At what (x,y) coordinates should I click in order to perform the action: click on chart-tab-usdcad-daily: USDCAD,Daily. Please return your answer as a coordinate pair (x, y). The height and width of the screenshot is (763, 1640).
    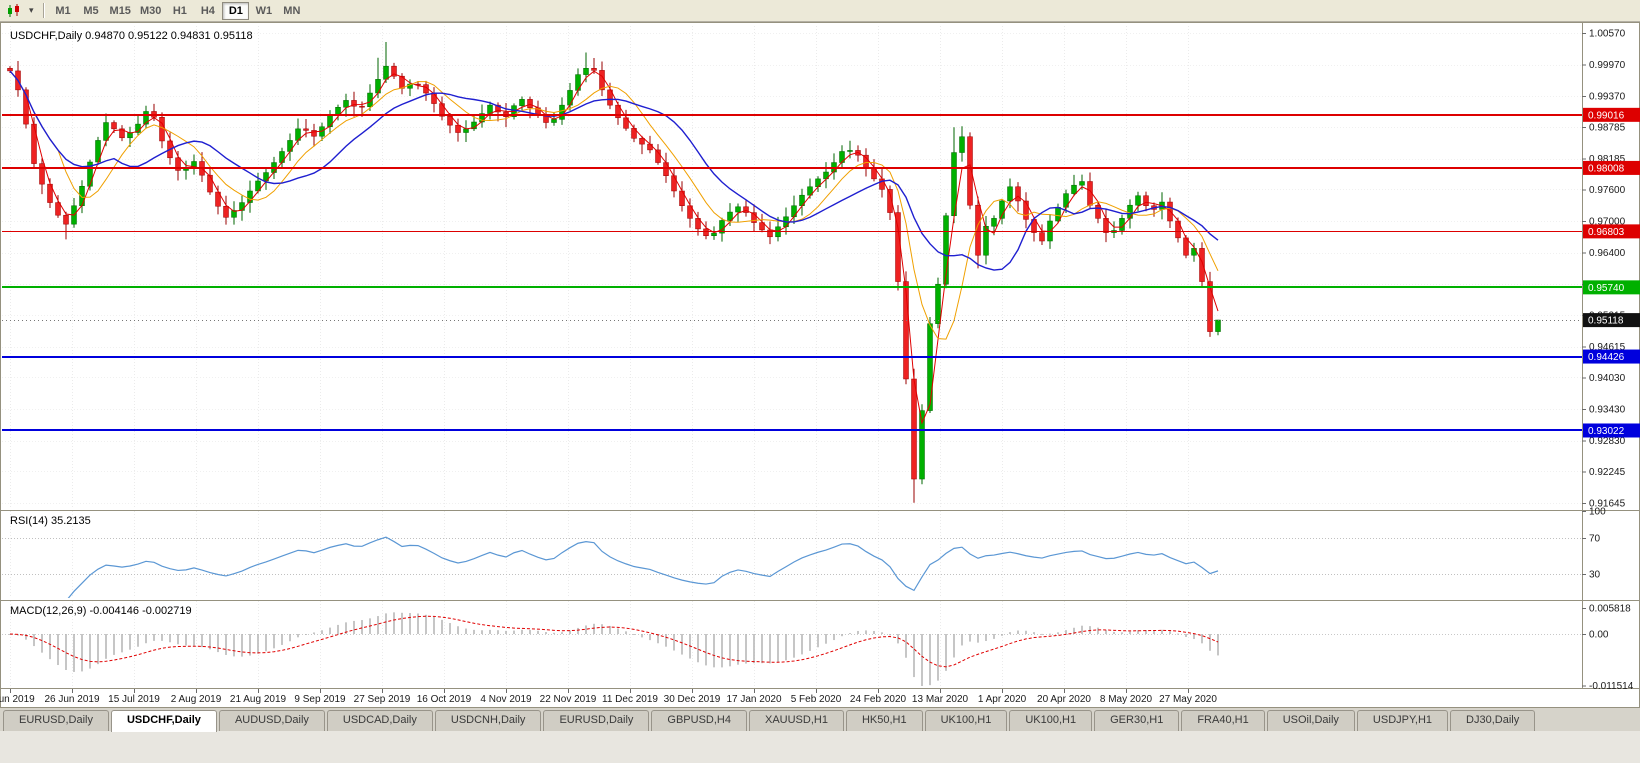
    Looking at the image, I should click on (379, 720).